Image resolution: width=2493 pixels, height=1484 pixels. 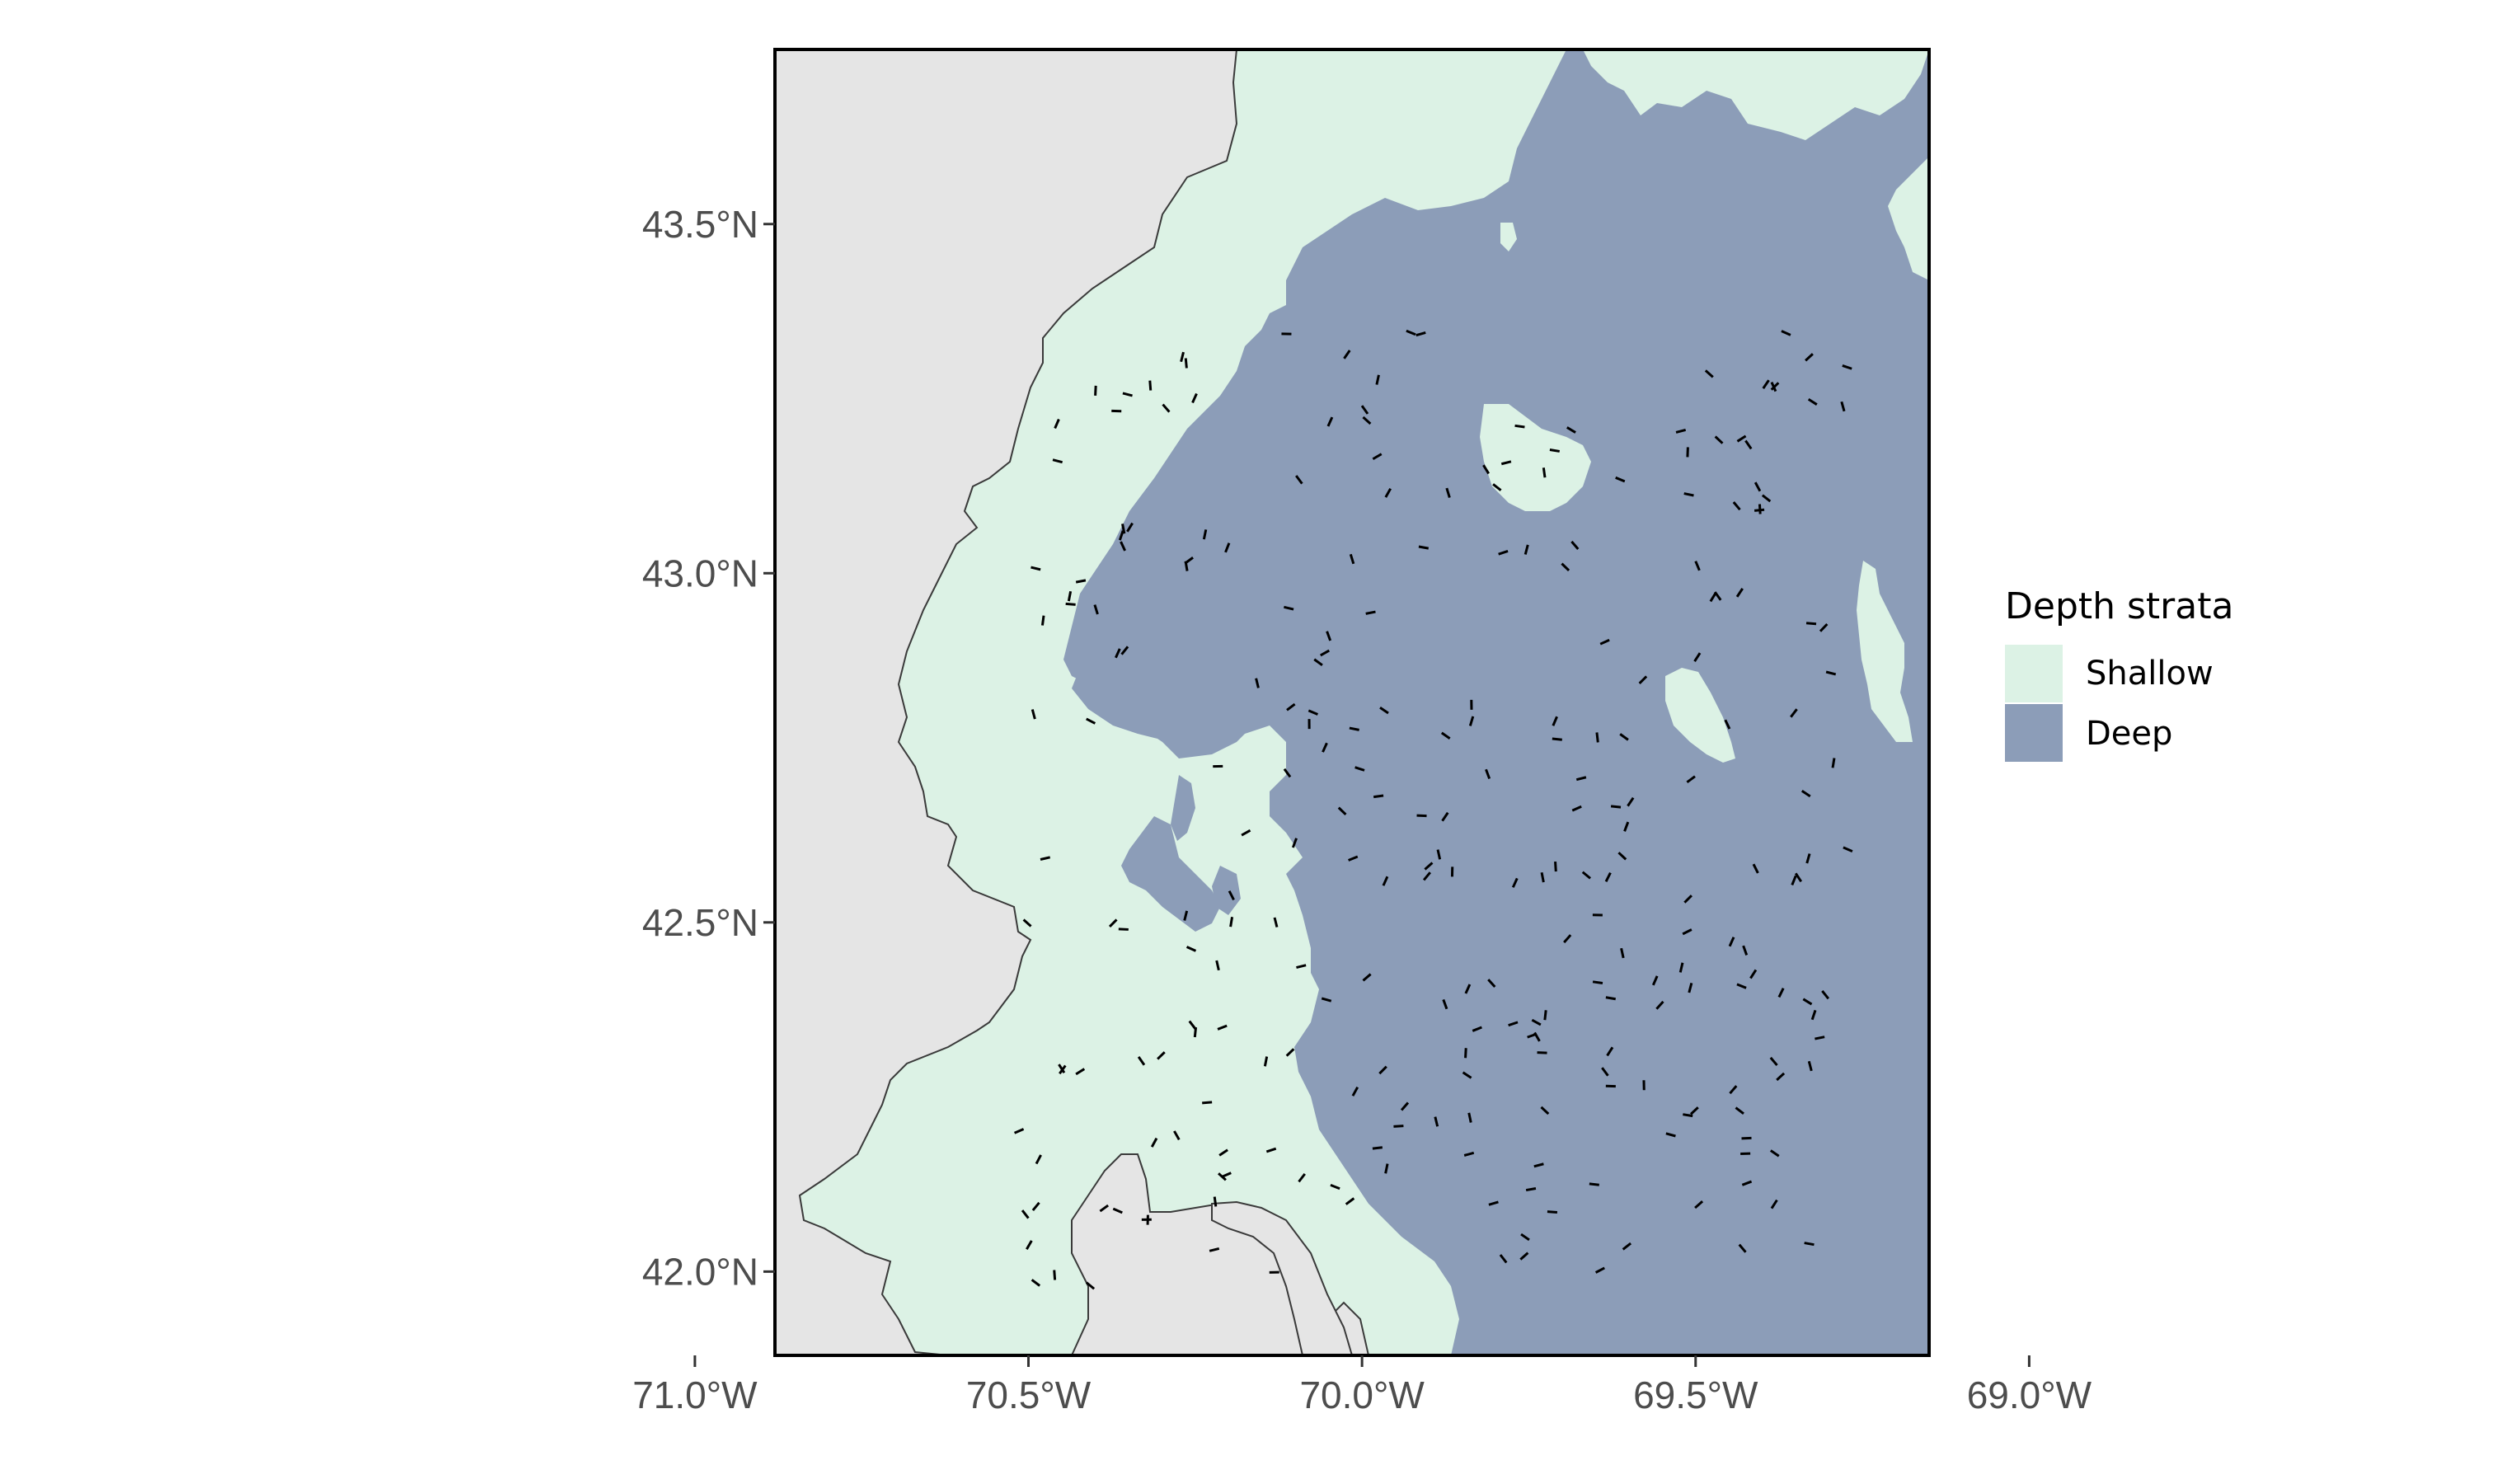 I want to click on x-tick-label: 71.0°W, so click(x=695, y=1395).